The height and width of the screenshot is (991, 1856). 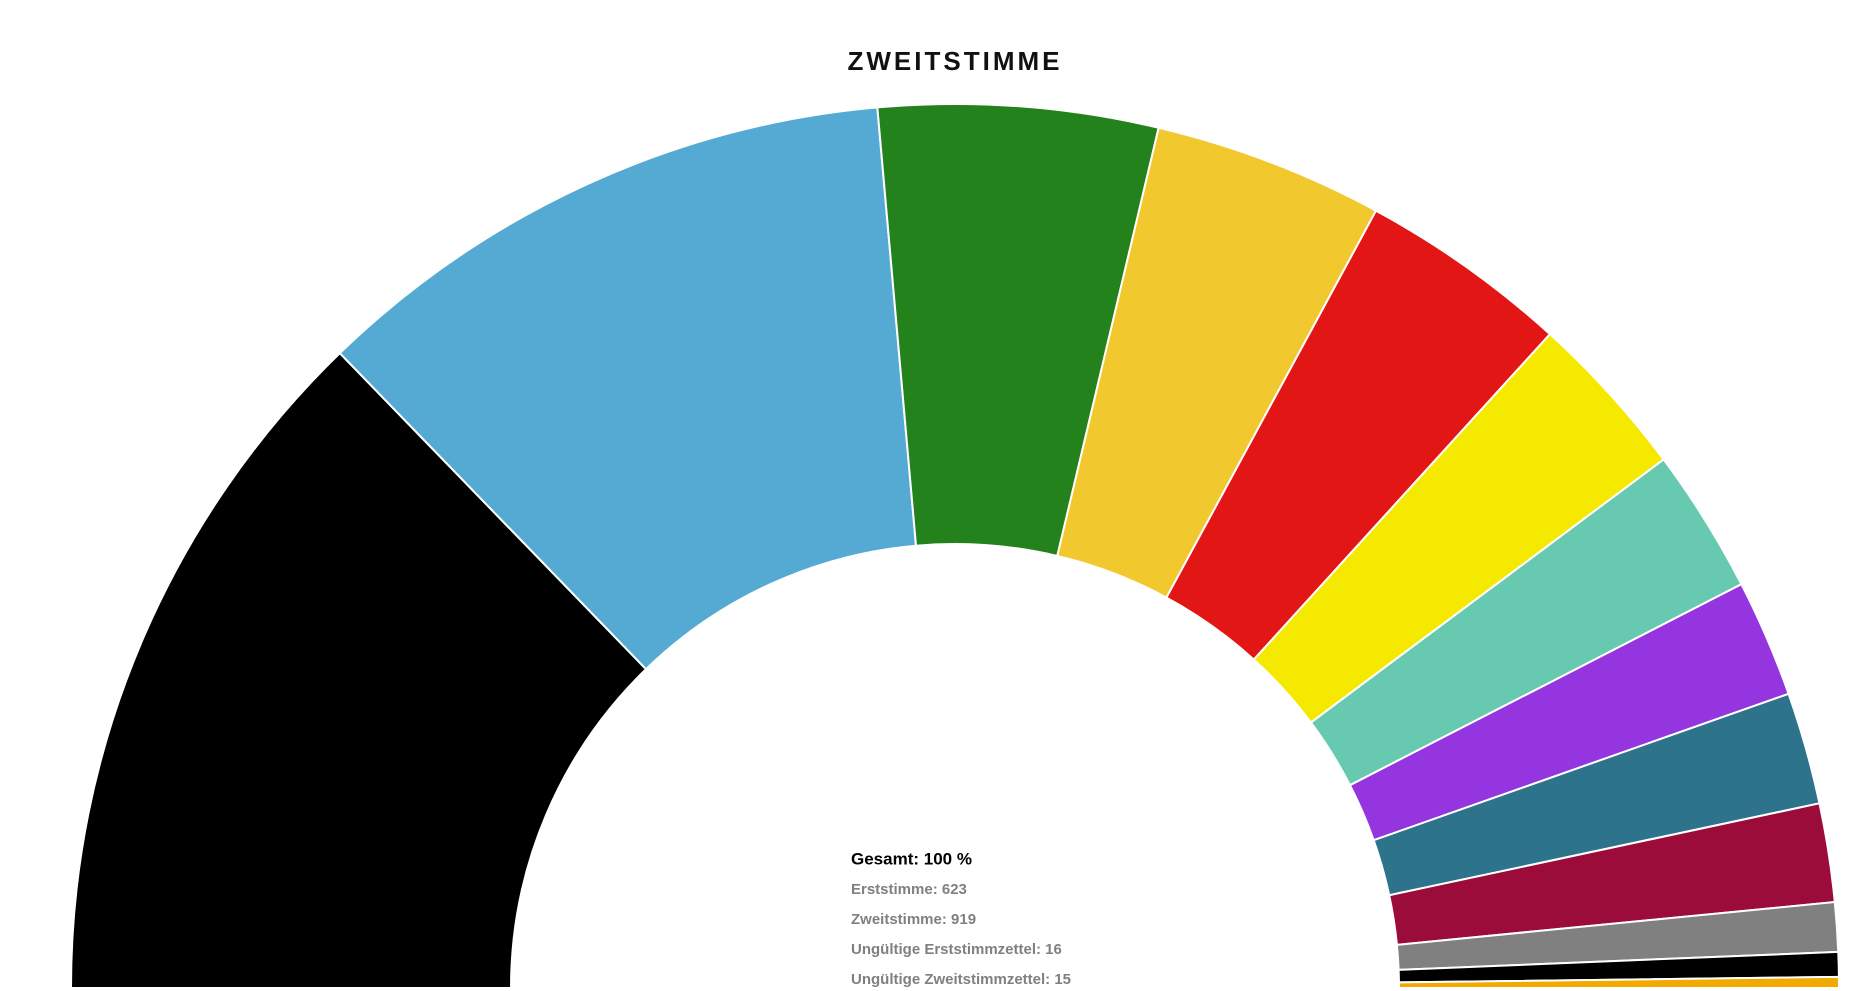 What do you see at coordinates (955, 61) in the screenshot?
I see `chart-title: ZWEITSTIMME` at bounding box center [955, 61].